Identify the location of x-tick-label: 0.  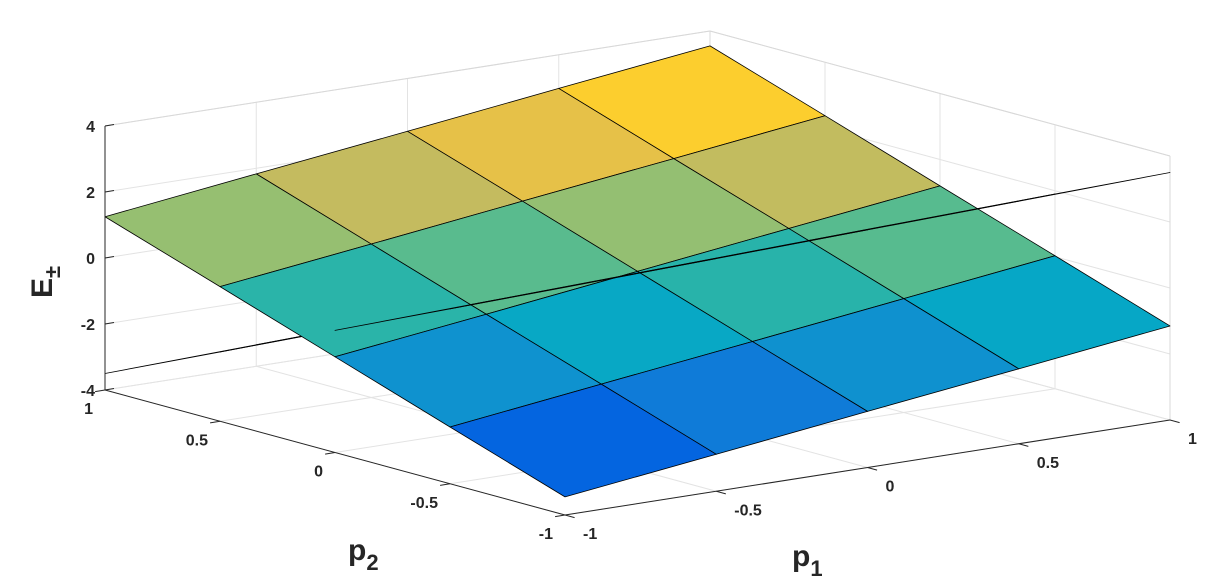
(890, 487).